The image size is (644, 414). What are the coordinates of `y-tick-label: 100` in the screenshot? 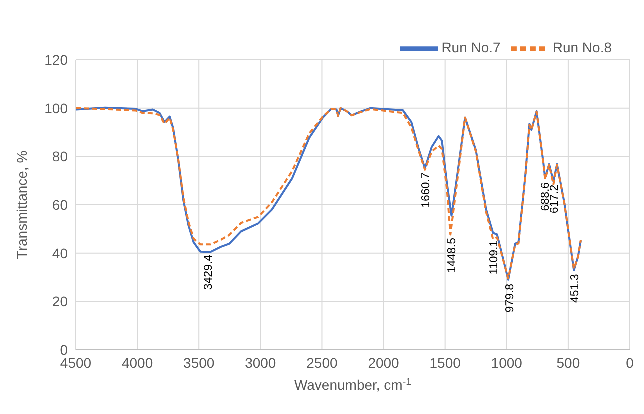 It's located at (56, 108).